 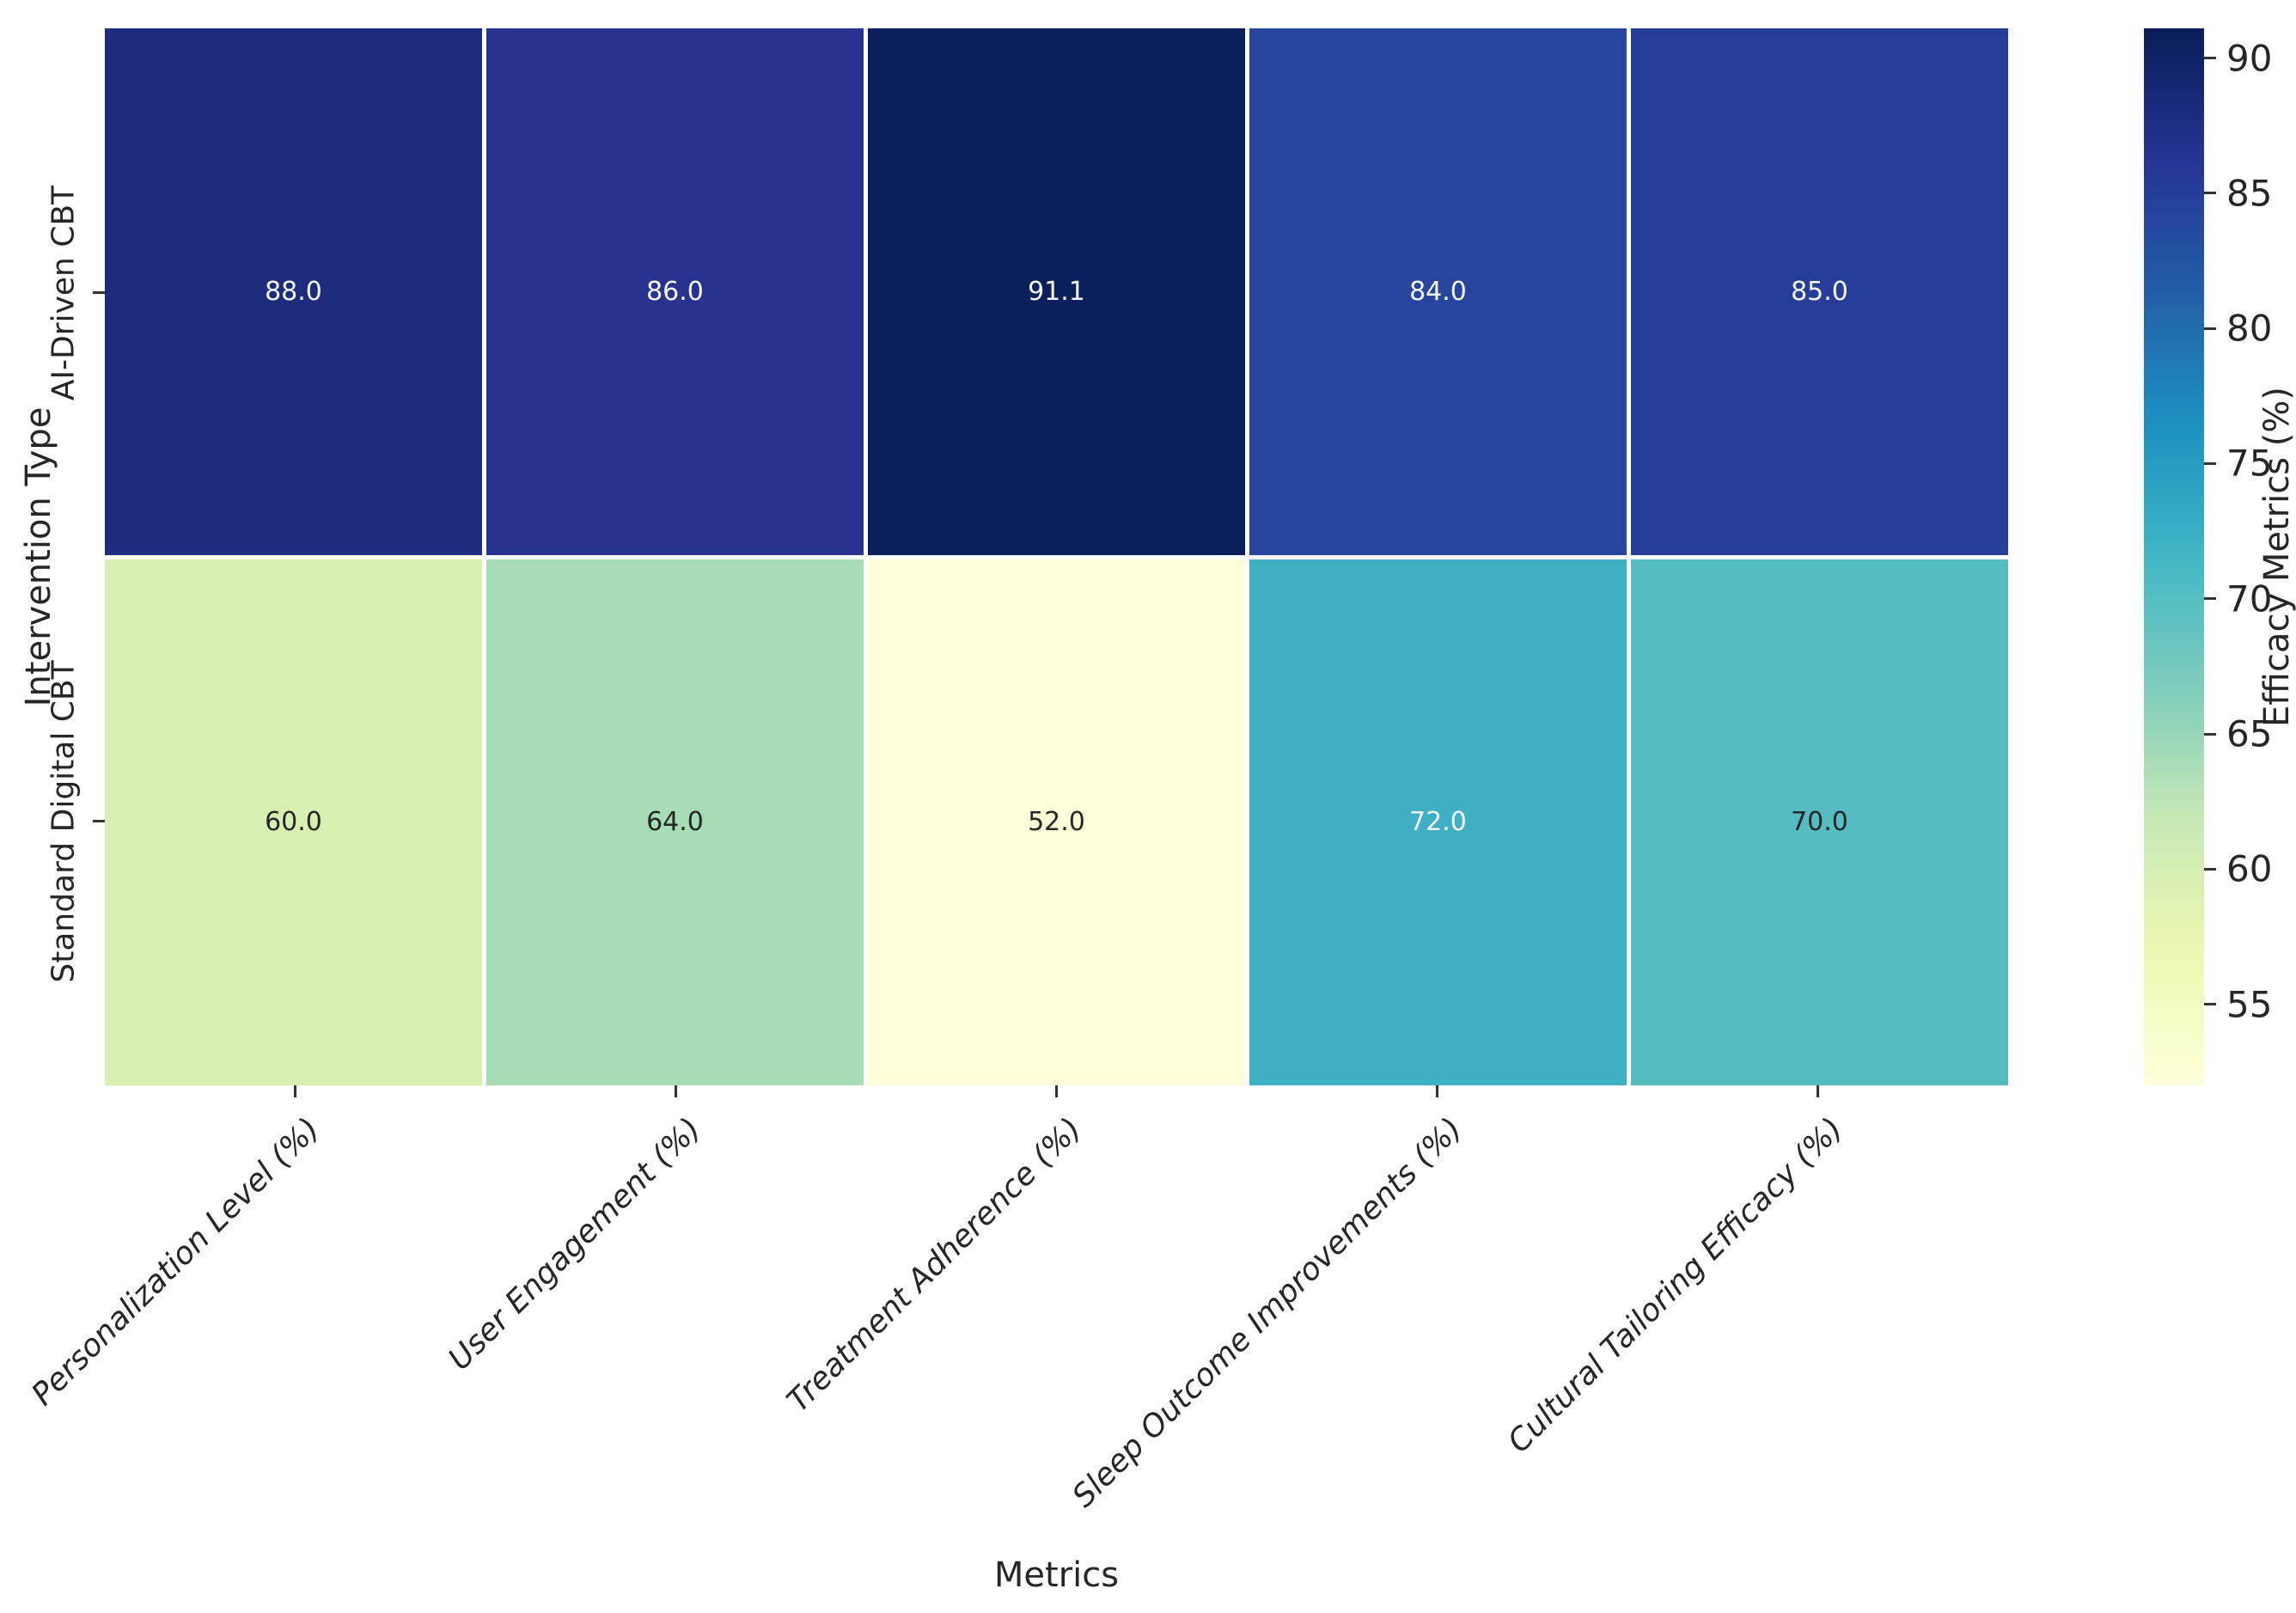 What do you see at coordinates (1267, 1313) in the screenshot?
I see `x-tick-label-text: Sleep Outcome Improvements (%)` at bounding box center [1267, 1313].